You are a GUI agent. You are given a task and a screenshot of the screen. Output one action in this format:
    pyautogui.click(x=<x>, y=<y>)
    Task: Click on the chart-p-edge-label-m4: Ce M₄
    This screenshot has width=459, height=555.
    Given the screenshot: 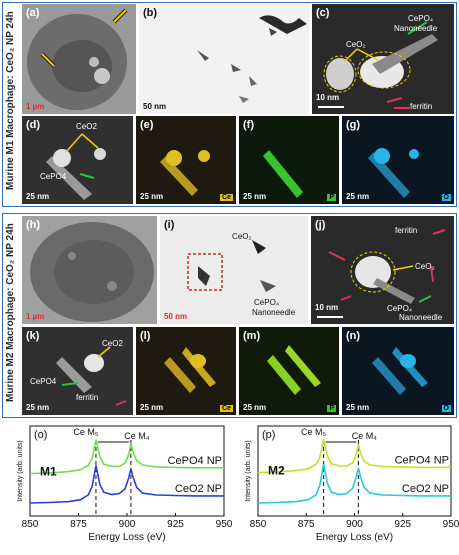 What is the action you would take?
    pyautogui.click(x=365, y=436)
    